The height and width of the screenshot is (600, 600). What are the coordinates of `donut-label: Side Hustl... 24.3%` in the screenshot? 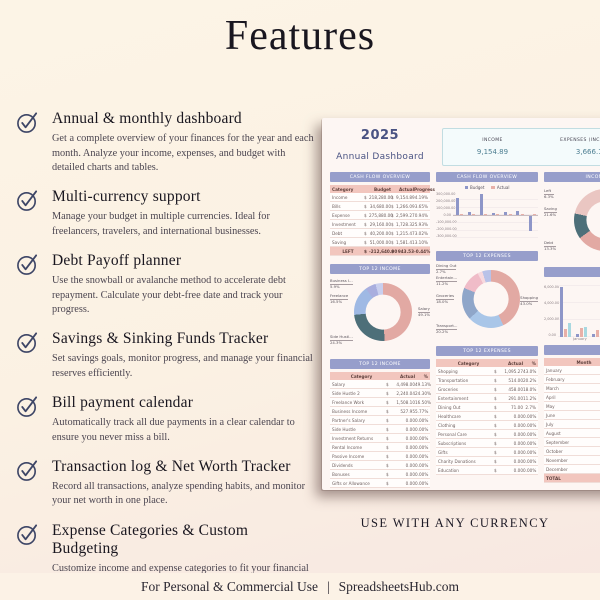 It's located at (341, 340).